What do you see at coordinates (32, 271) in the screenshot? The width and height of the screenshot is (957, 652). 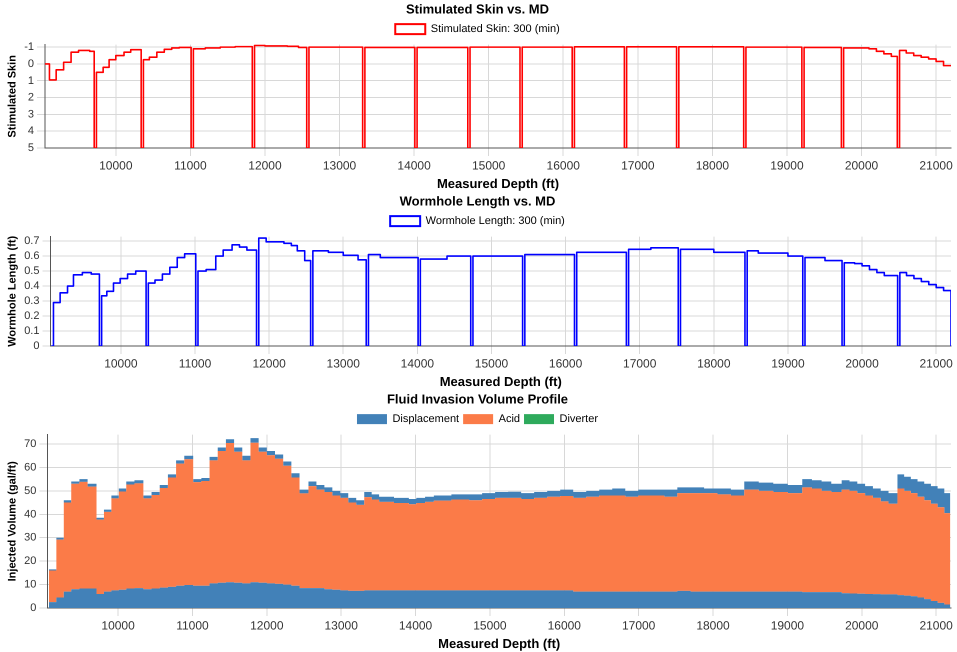 I see `y-tick-label: 0.5` at bounding box center [32, 271].